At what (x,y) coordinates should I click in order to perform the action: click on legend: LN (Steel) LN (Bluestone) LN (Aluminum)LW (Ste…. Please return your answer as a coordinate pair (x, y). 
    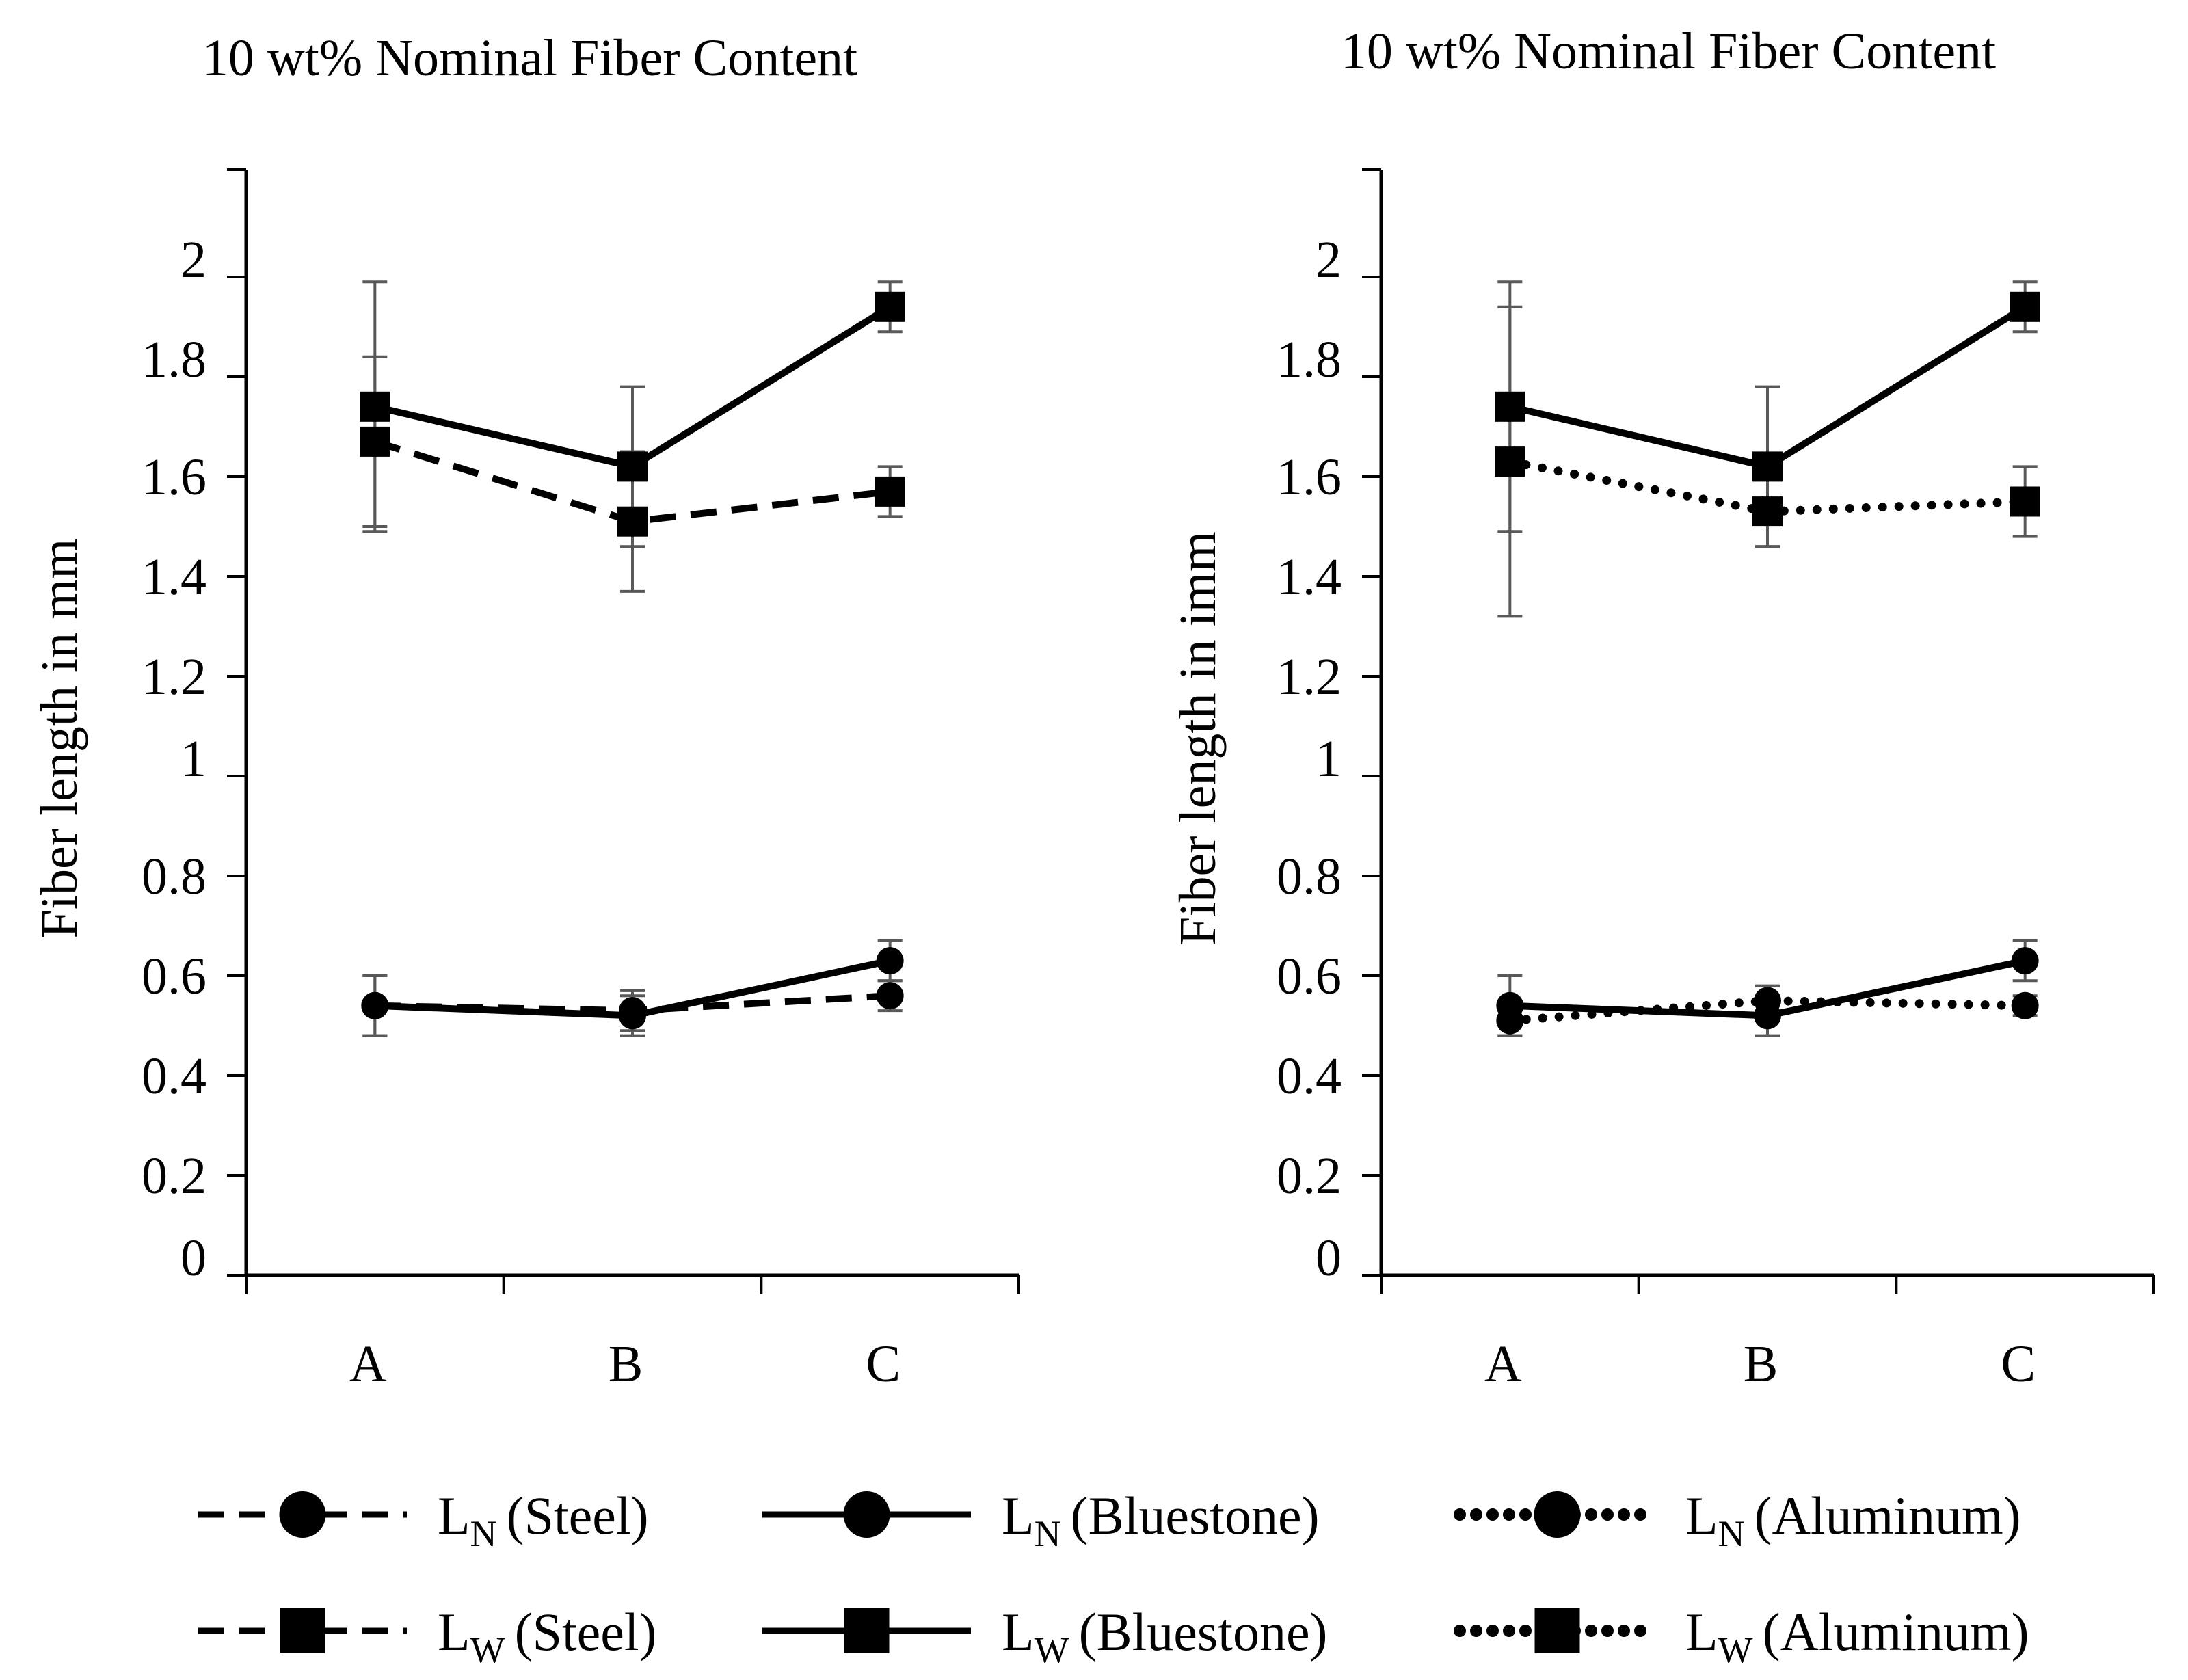
    Looking at the image, I should click on (1113, 1578).